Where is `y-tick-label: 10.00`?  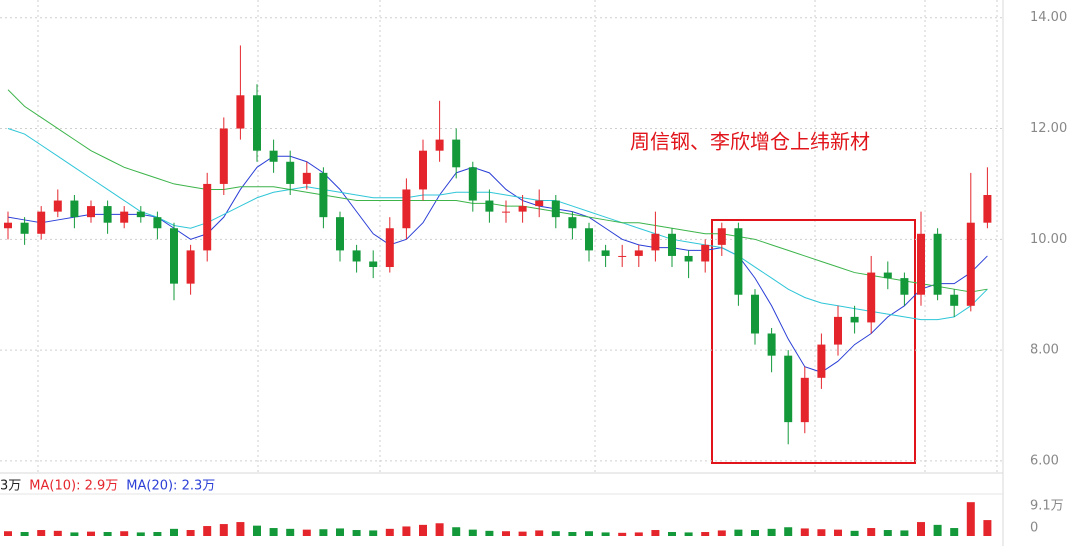 y-tick-label: 10.00 is located at coordinates (1048, 239).